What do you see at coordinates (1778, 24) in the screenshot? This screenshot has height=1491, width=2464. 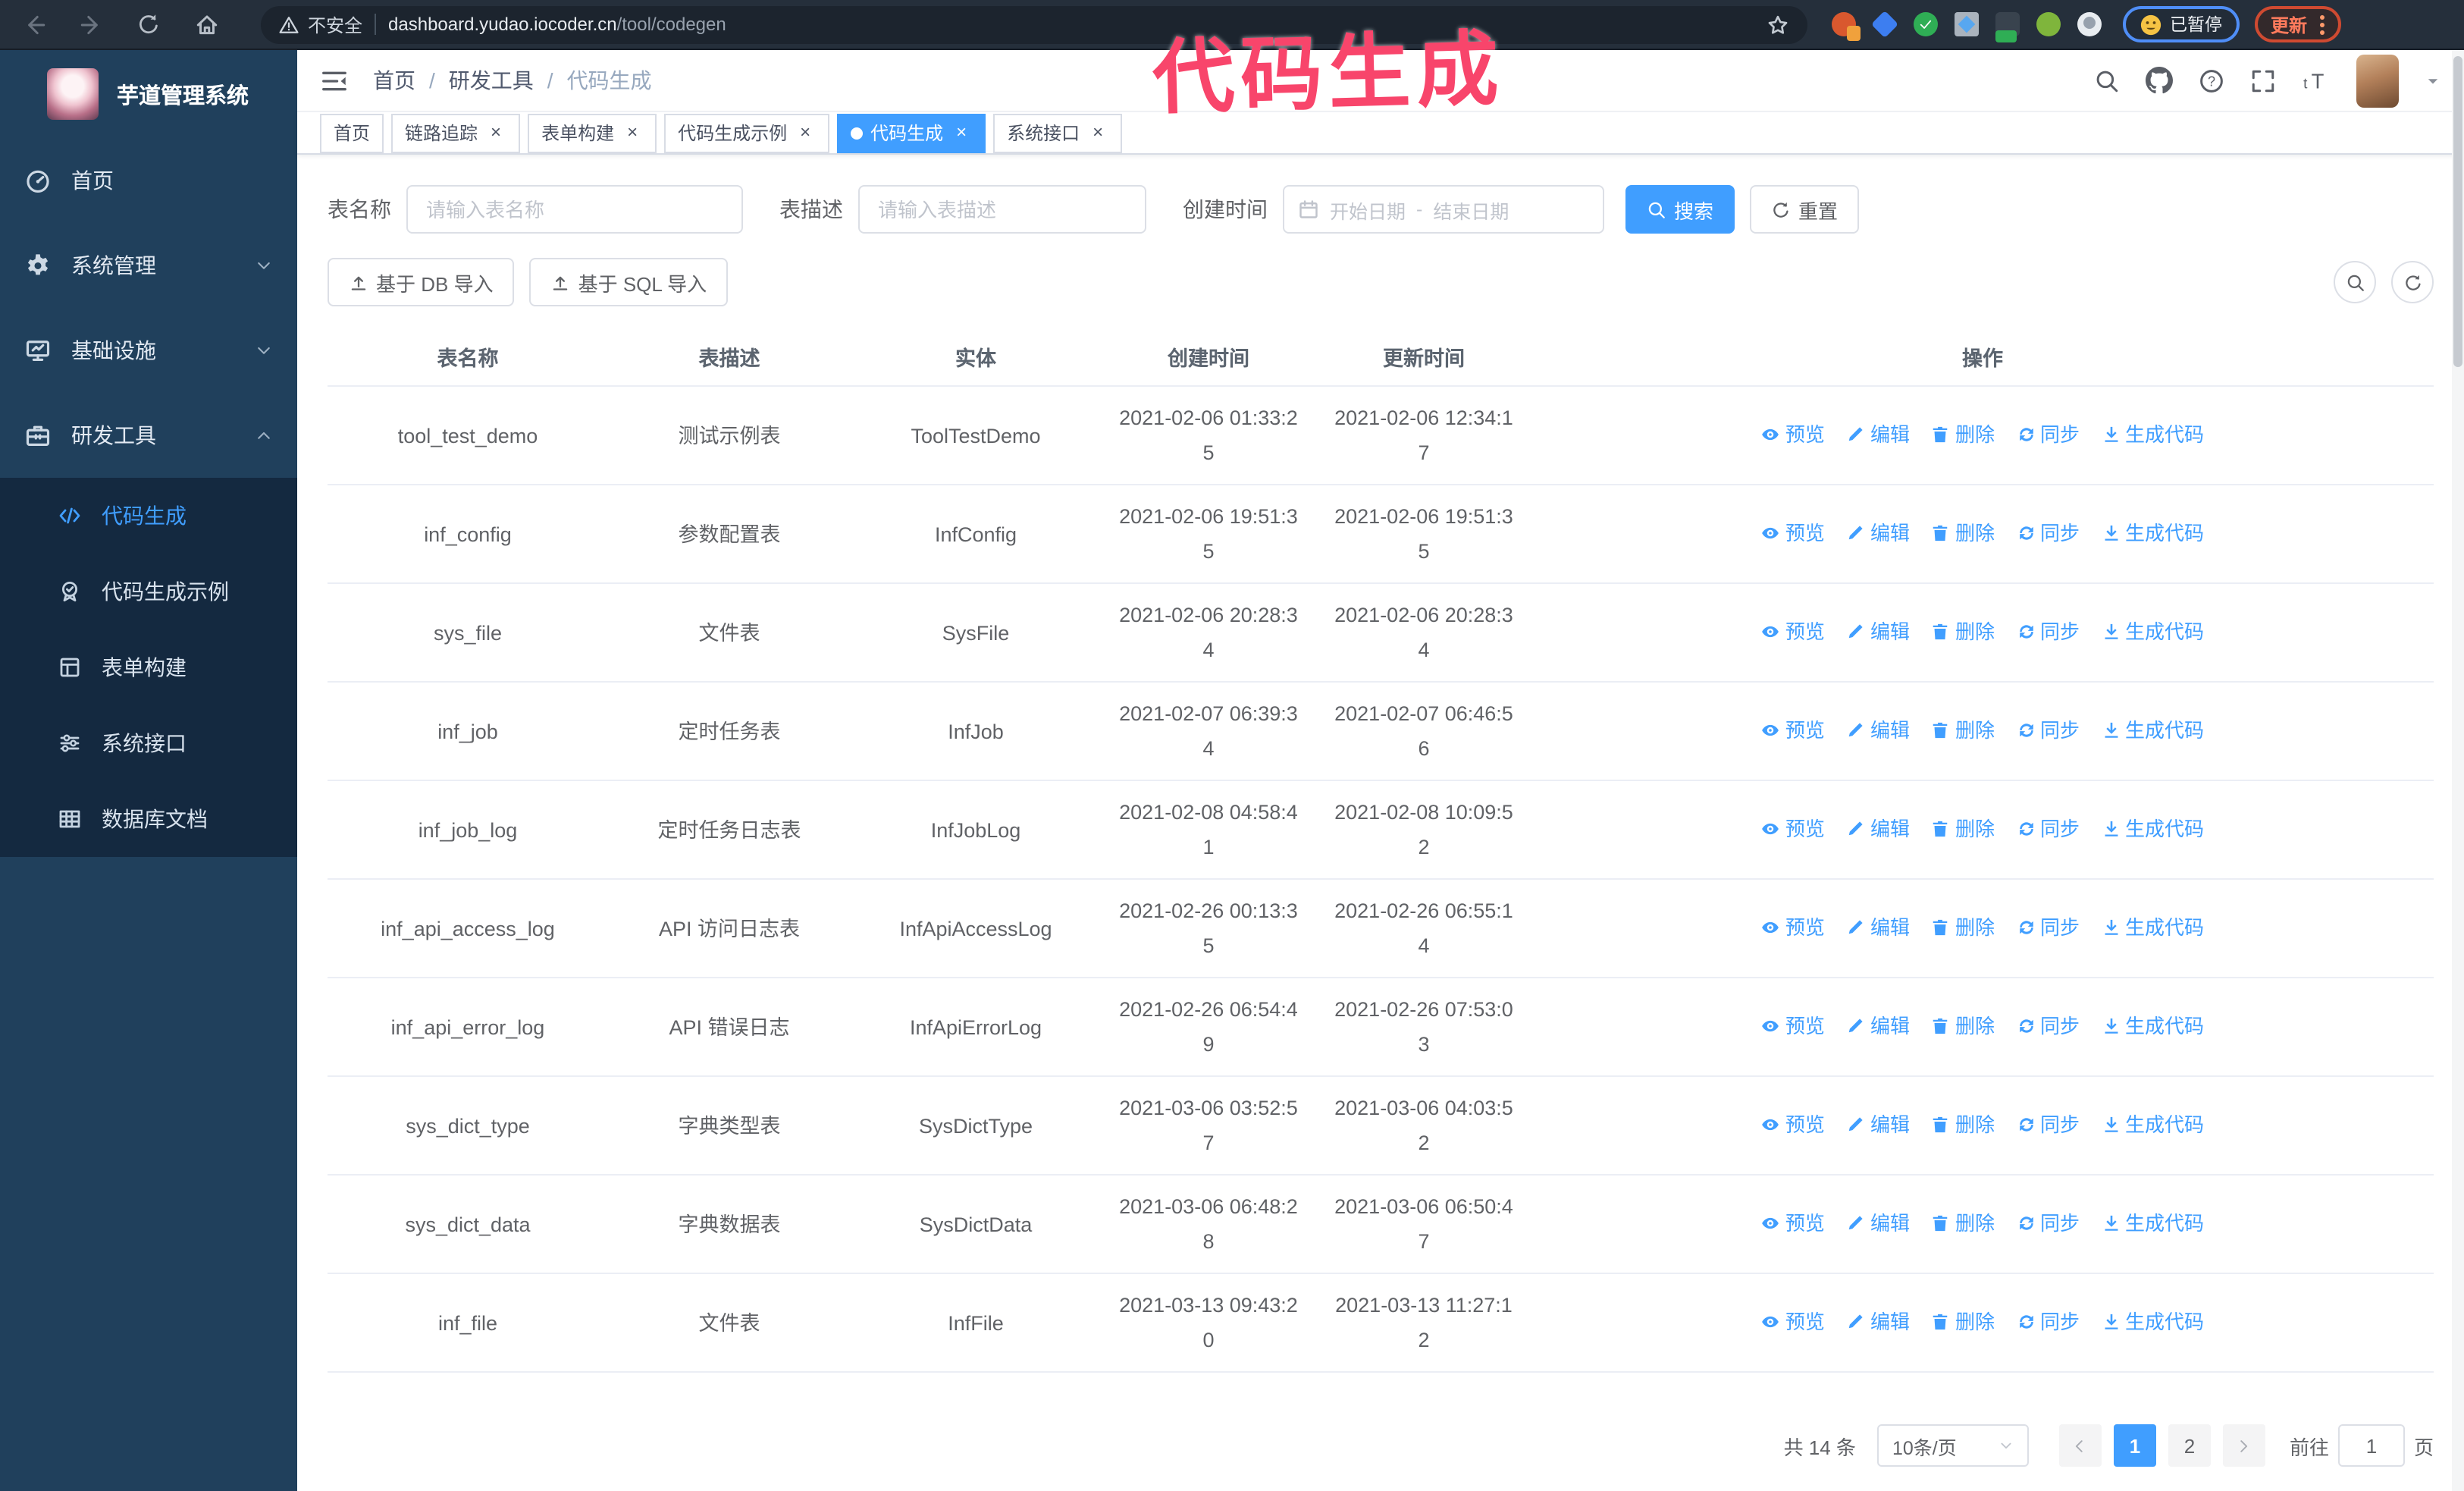 I see `bookmark-star-icon` at bounding box center [1778, 24].